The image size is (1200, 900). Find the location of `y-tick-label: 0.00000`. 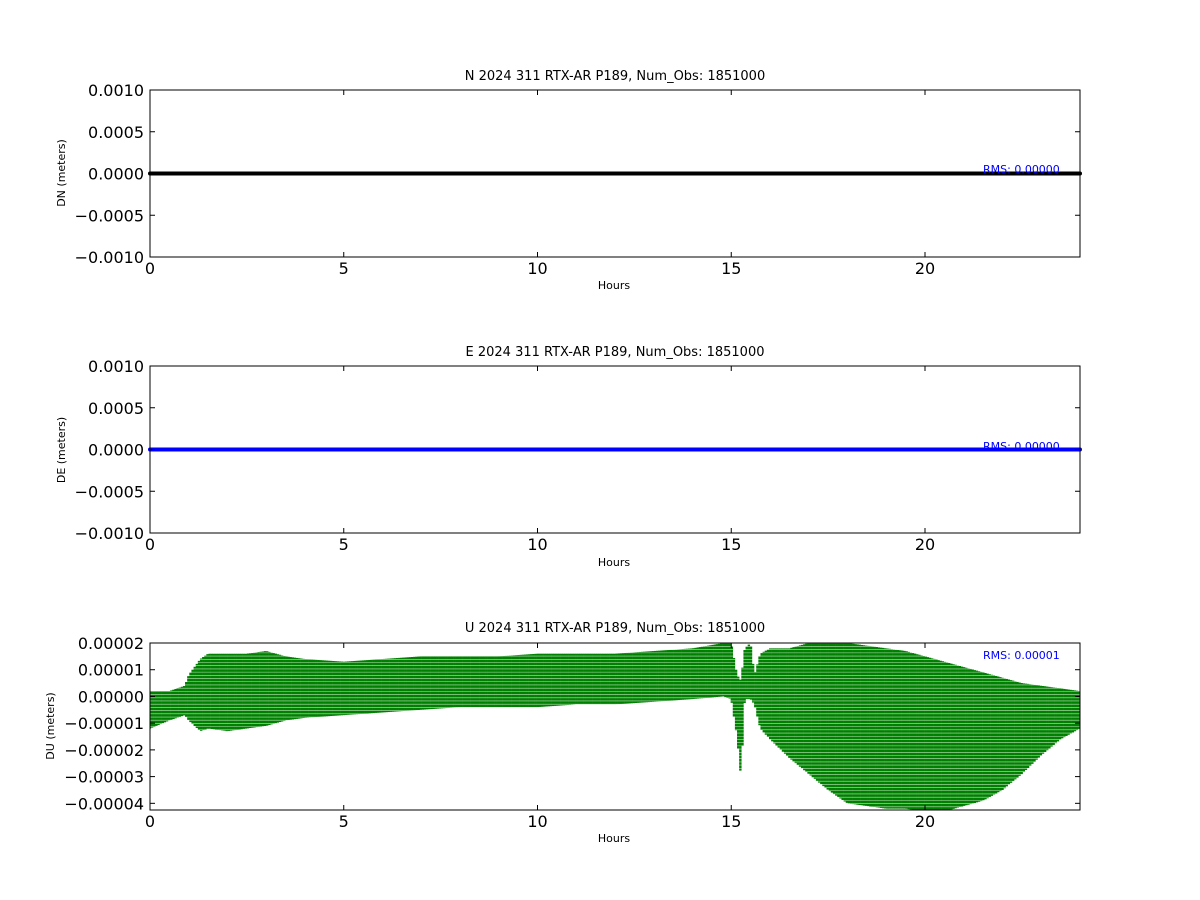

y-tick-label: 0.00000 is located at coordinates (111, 696).